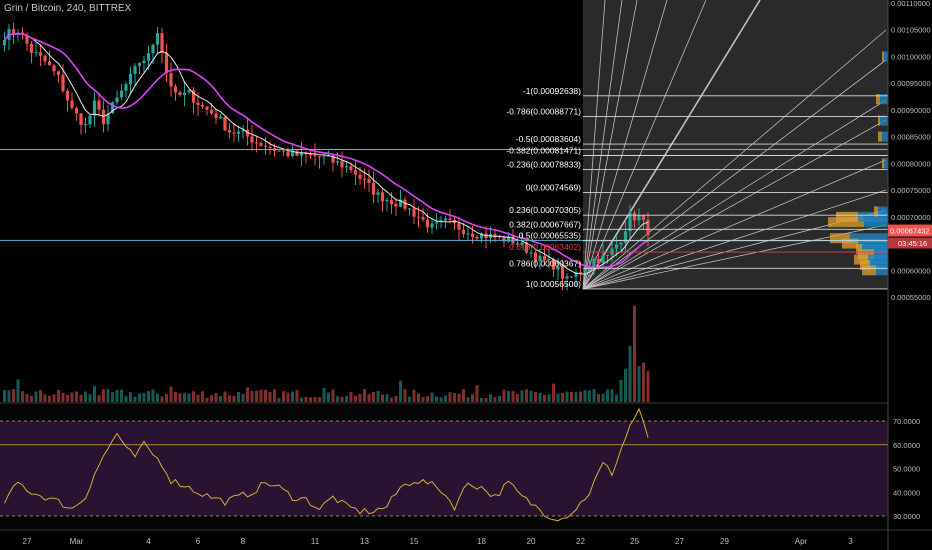 The width and height of the screenshot is (932, 550). What do you see at coordinates (734, 204) in the screenshot?
I see `fan-ray` at bounding box center [734, 204].